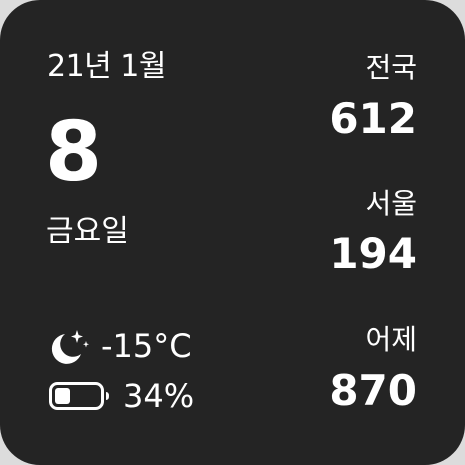 The height and width of the screenshot is (465, 465). Describe the element at coordinates (70, 347) in the screenshot. I see `moon-stars-icon` at that location.